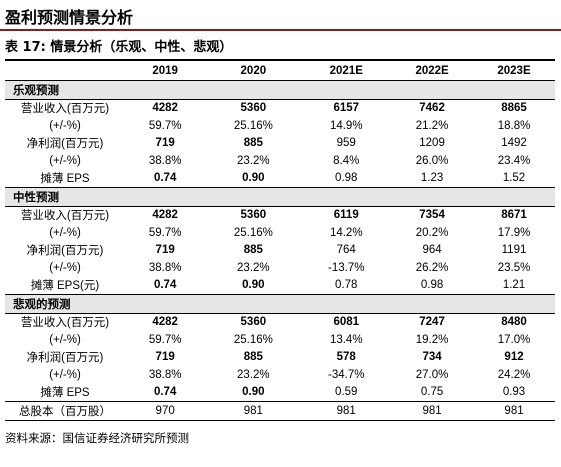  What do you see at coordinates (280, 375) in the screenshot?
I see `data-row: (+/-%) 38.8% 23.2% -34.7% 27.0% 24.2%` at bounding box center [280, 375].